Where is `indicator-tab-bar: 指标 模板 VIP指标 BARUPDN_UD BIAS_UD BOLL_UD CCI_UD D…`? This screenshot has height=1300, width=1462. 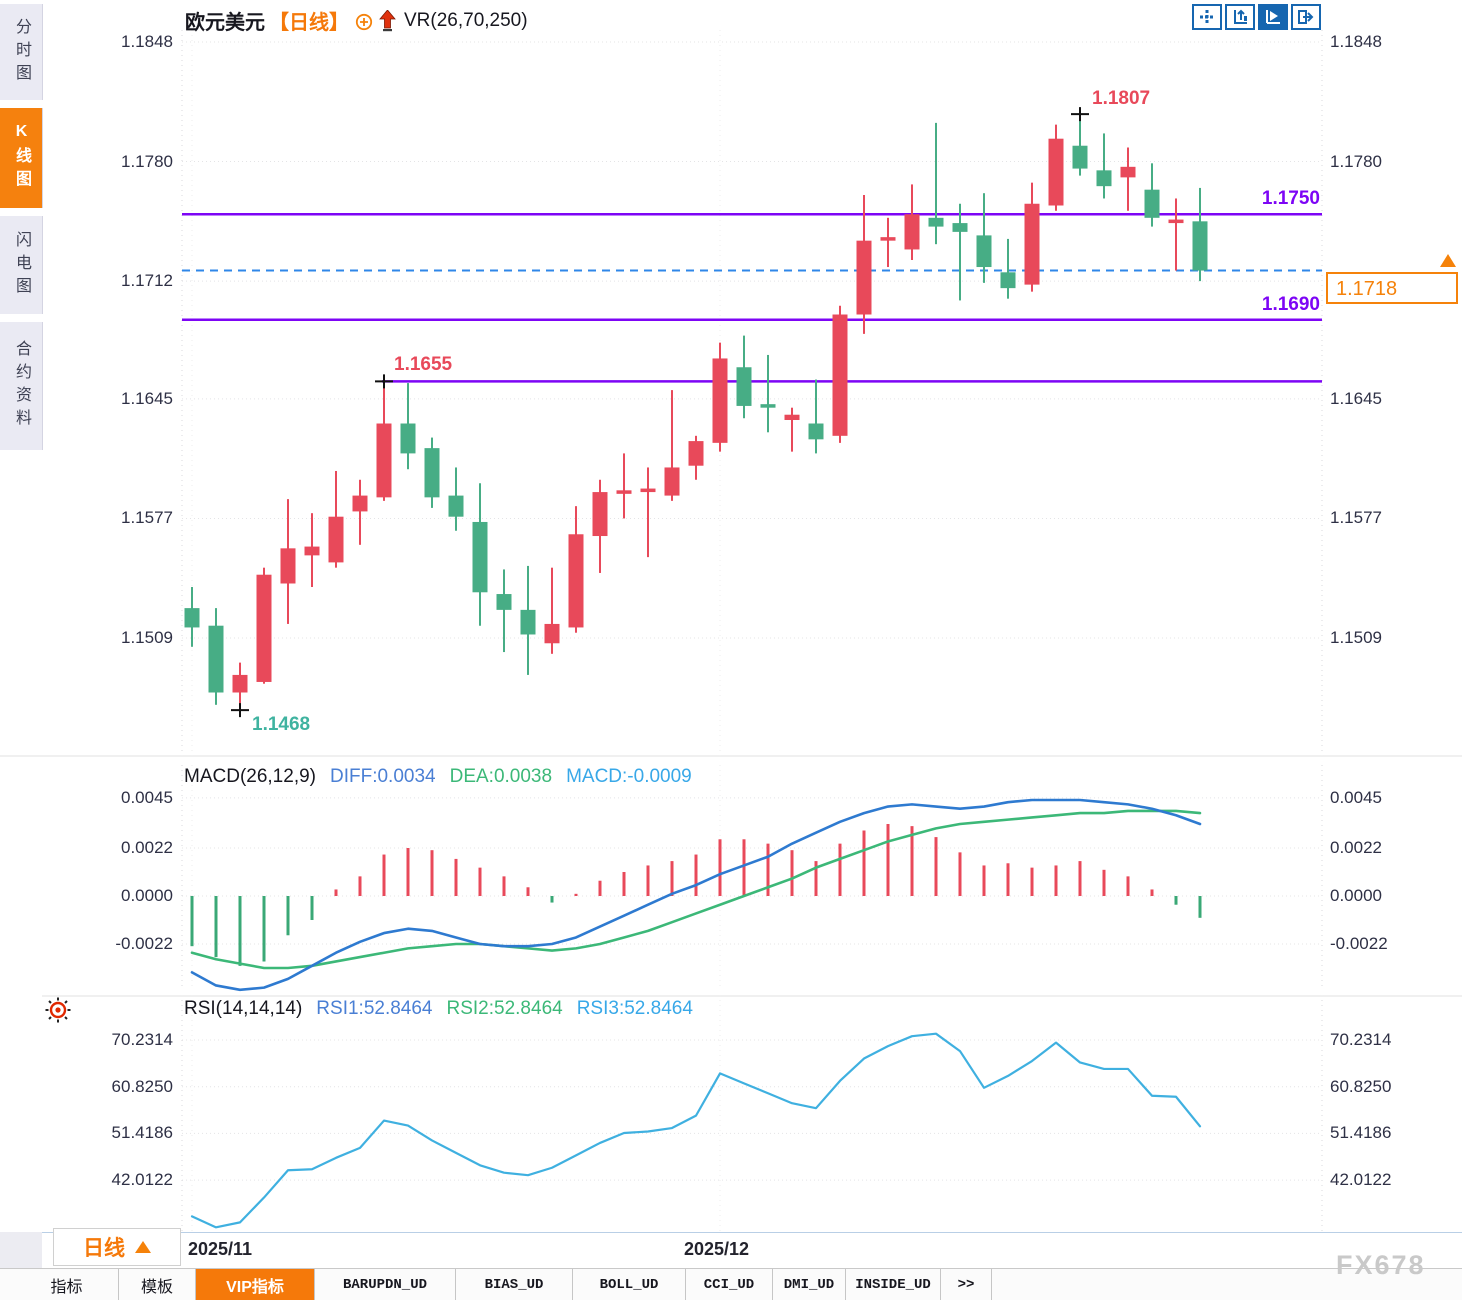
indicator-tab-bar: 指标 模板 VIP指标 BARUPDN_UD BIAS_UD BOLL_UD CCI_UD D… is located at coordinates (731, 1284).